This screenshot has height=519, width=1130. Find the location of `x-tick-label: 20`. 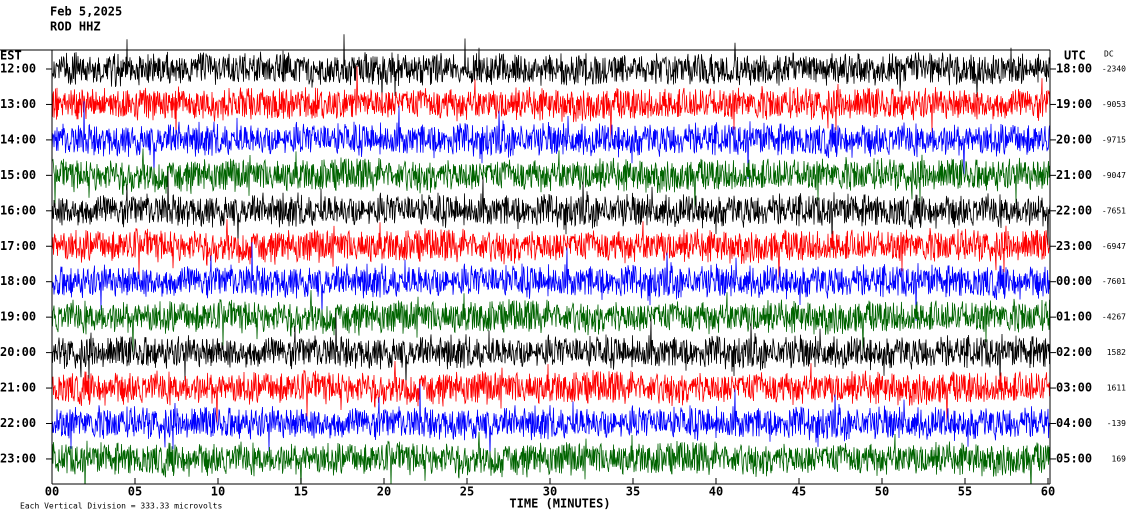

x-tick-label: 20 is located at coordinates (384, 492).